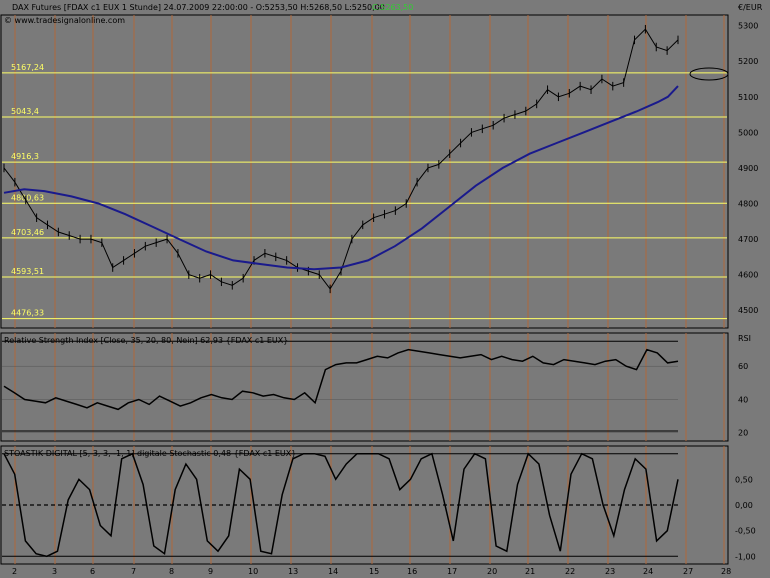  What do you see at coordinates (745, 531) in the screenshot?
I see `stoch-tick-label: -0,50` at bounding box center [745, 531].